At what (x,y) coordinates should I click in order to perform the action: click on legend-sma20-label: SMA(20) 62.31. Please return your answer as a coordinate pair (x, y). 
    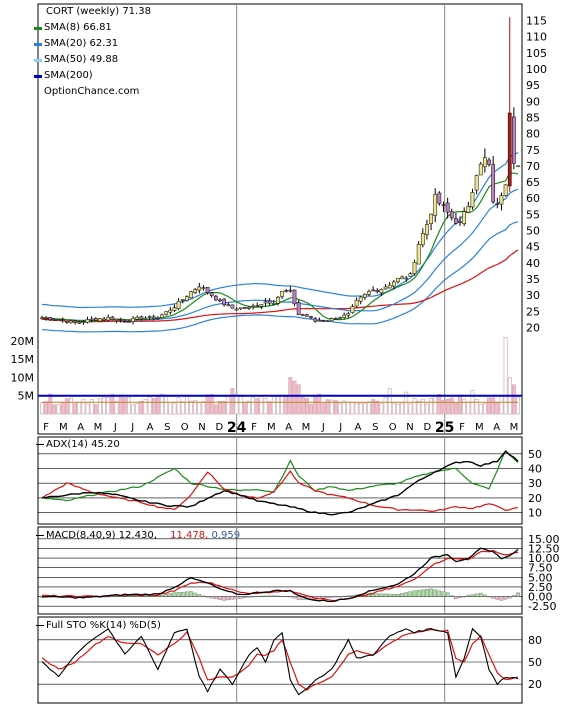
    Looking at the image, I should click on (81, 43).